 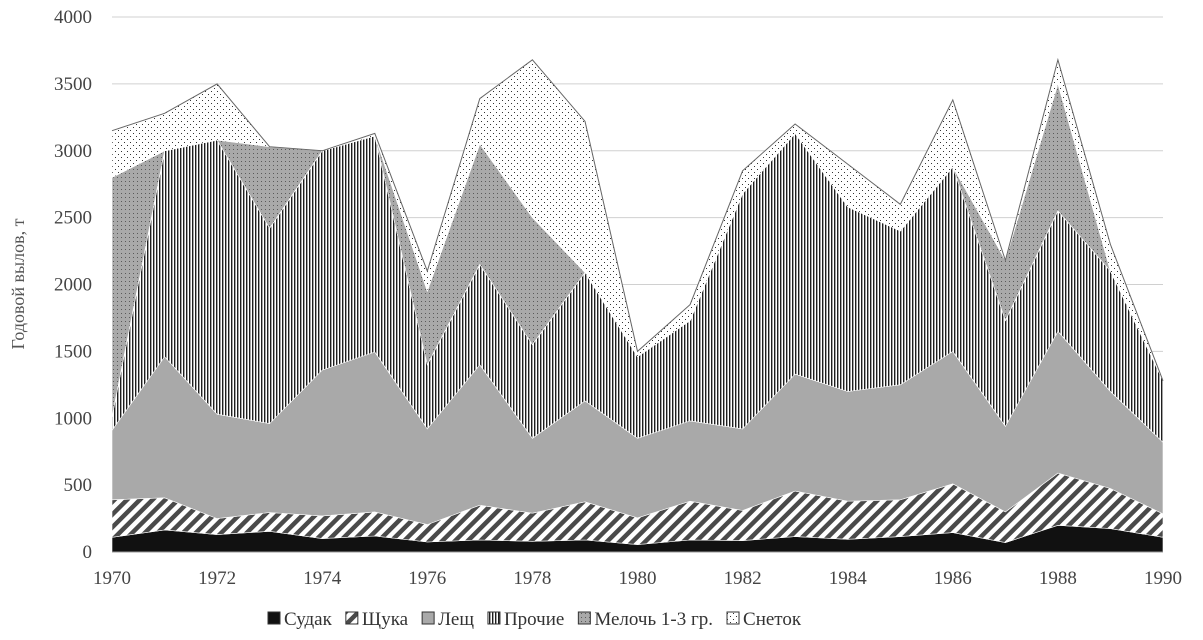 What do you see at coordinates (743, 578) in the screenshot?
I see `x-tick-label: 1982` at bounding box center [743, 578].